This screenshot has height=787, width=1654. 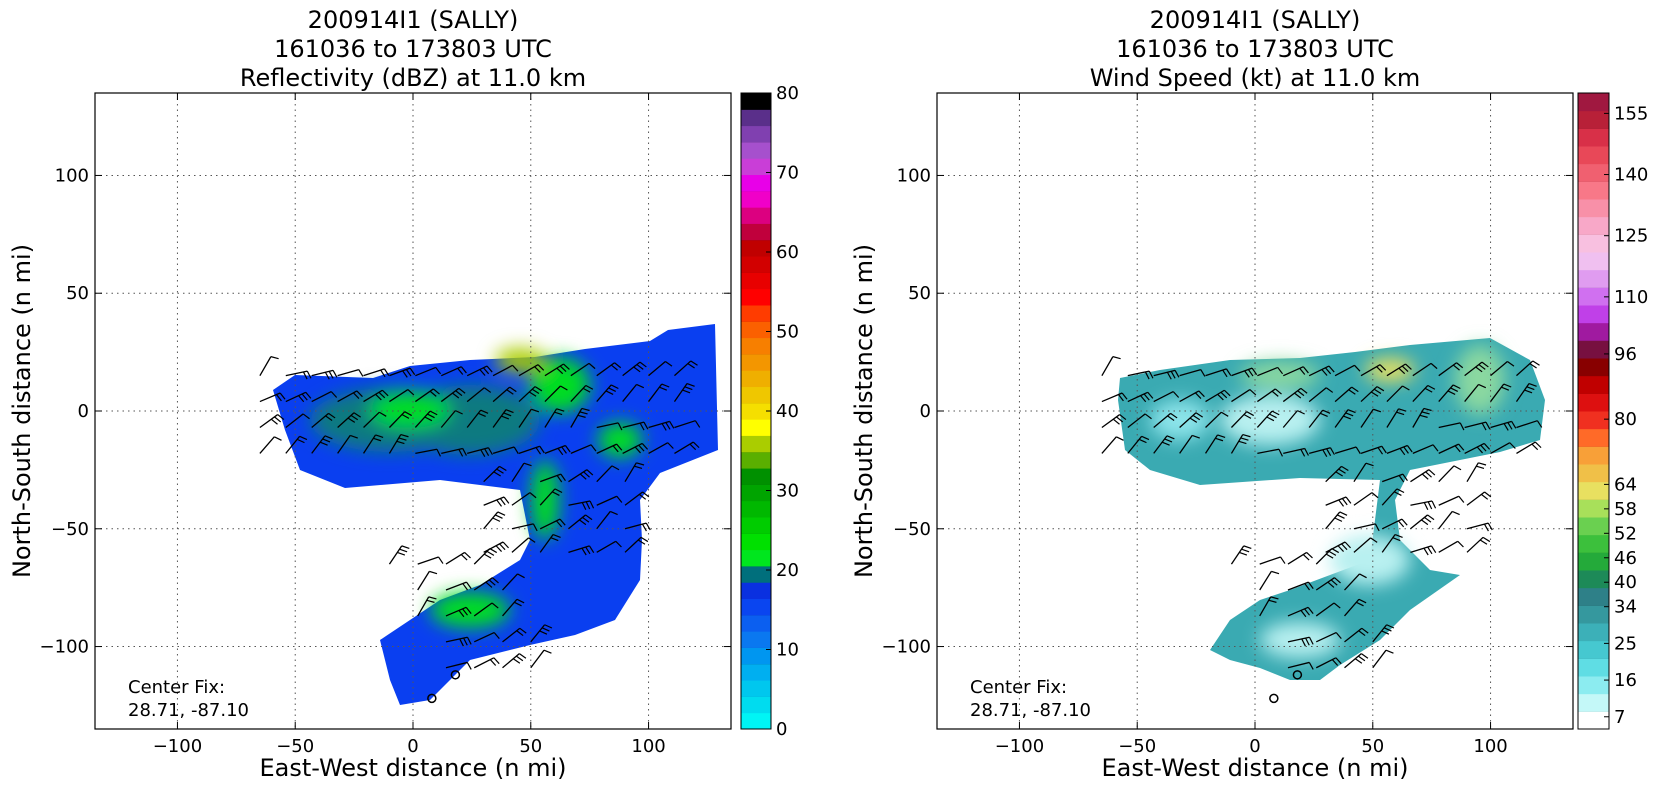 I want to click on reflectivity-colorbar: 0 10 20 30 40 50 60 70 80, so click(x=769, y=411).